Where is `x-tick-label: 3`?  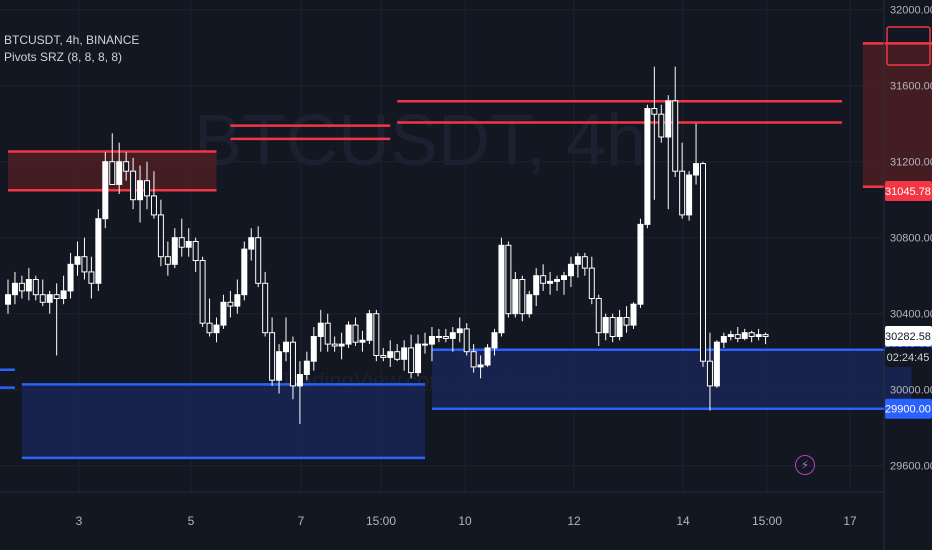 x-tick-label: 3 is located at coordinates (79, 521).